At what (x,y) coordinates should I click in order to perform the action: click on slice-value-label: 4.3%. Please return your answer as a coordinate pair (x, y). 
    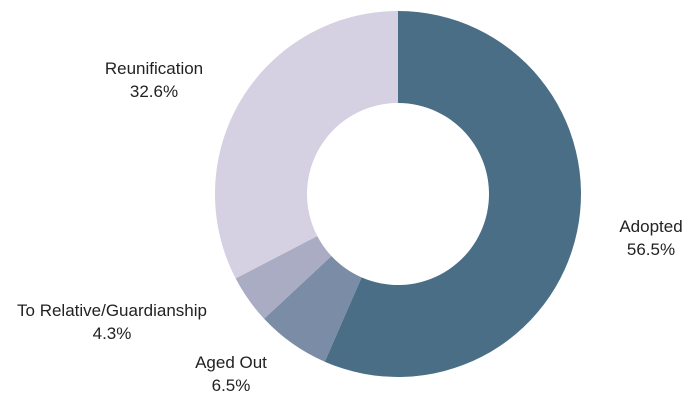
    Looking at the image, I should click on (112, 333).